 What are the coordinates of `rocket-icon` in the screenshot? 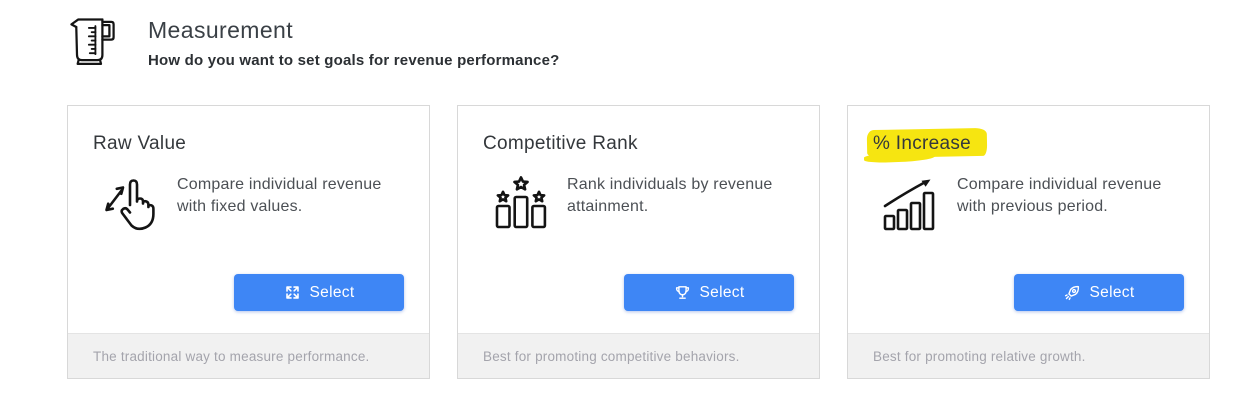 It's located at (1072, 292).